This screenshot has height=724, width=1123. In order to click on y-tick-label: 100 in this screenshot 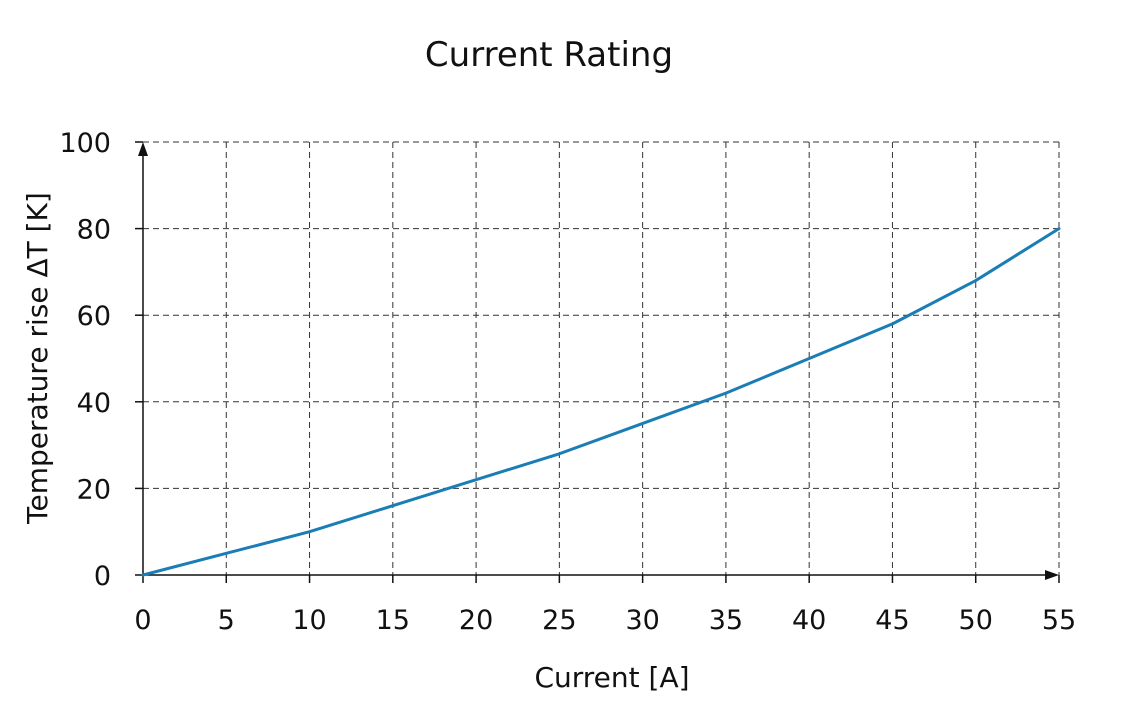, I will do `click(85, 143)`.